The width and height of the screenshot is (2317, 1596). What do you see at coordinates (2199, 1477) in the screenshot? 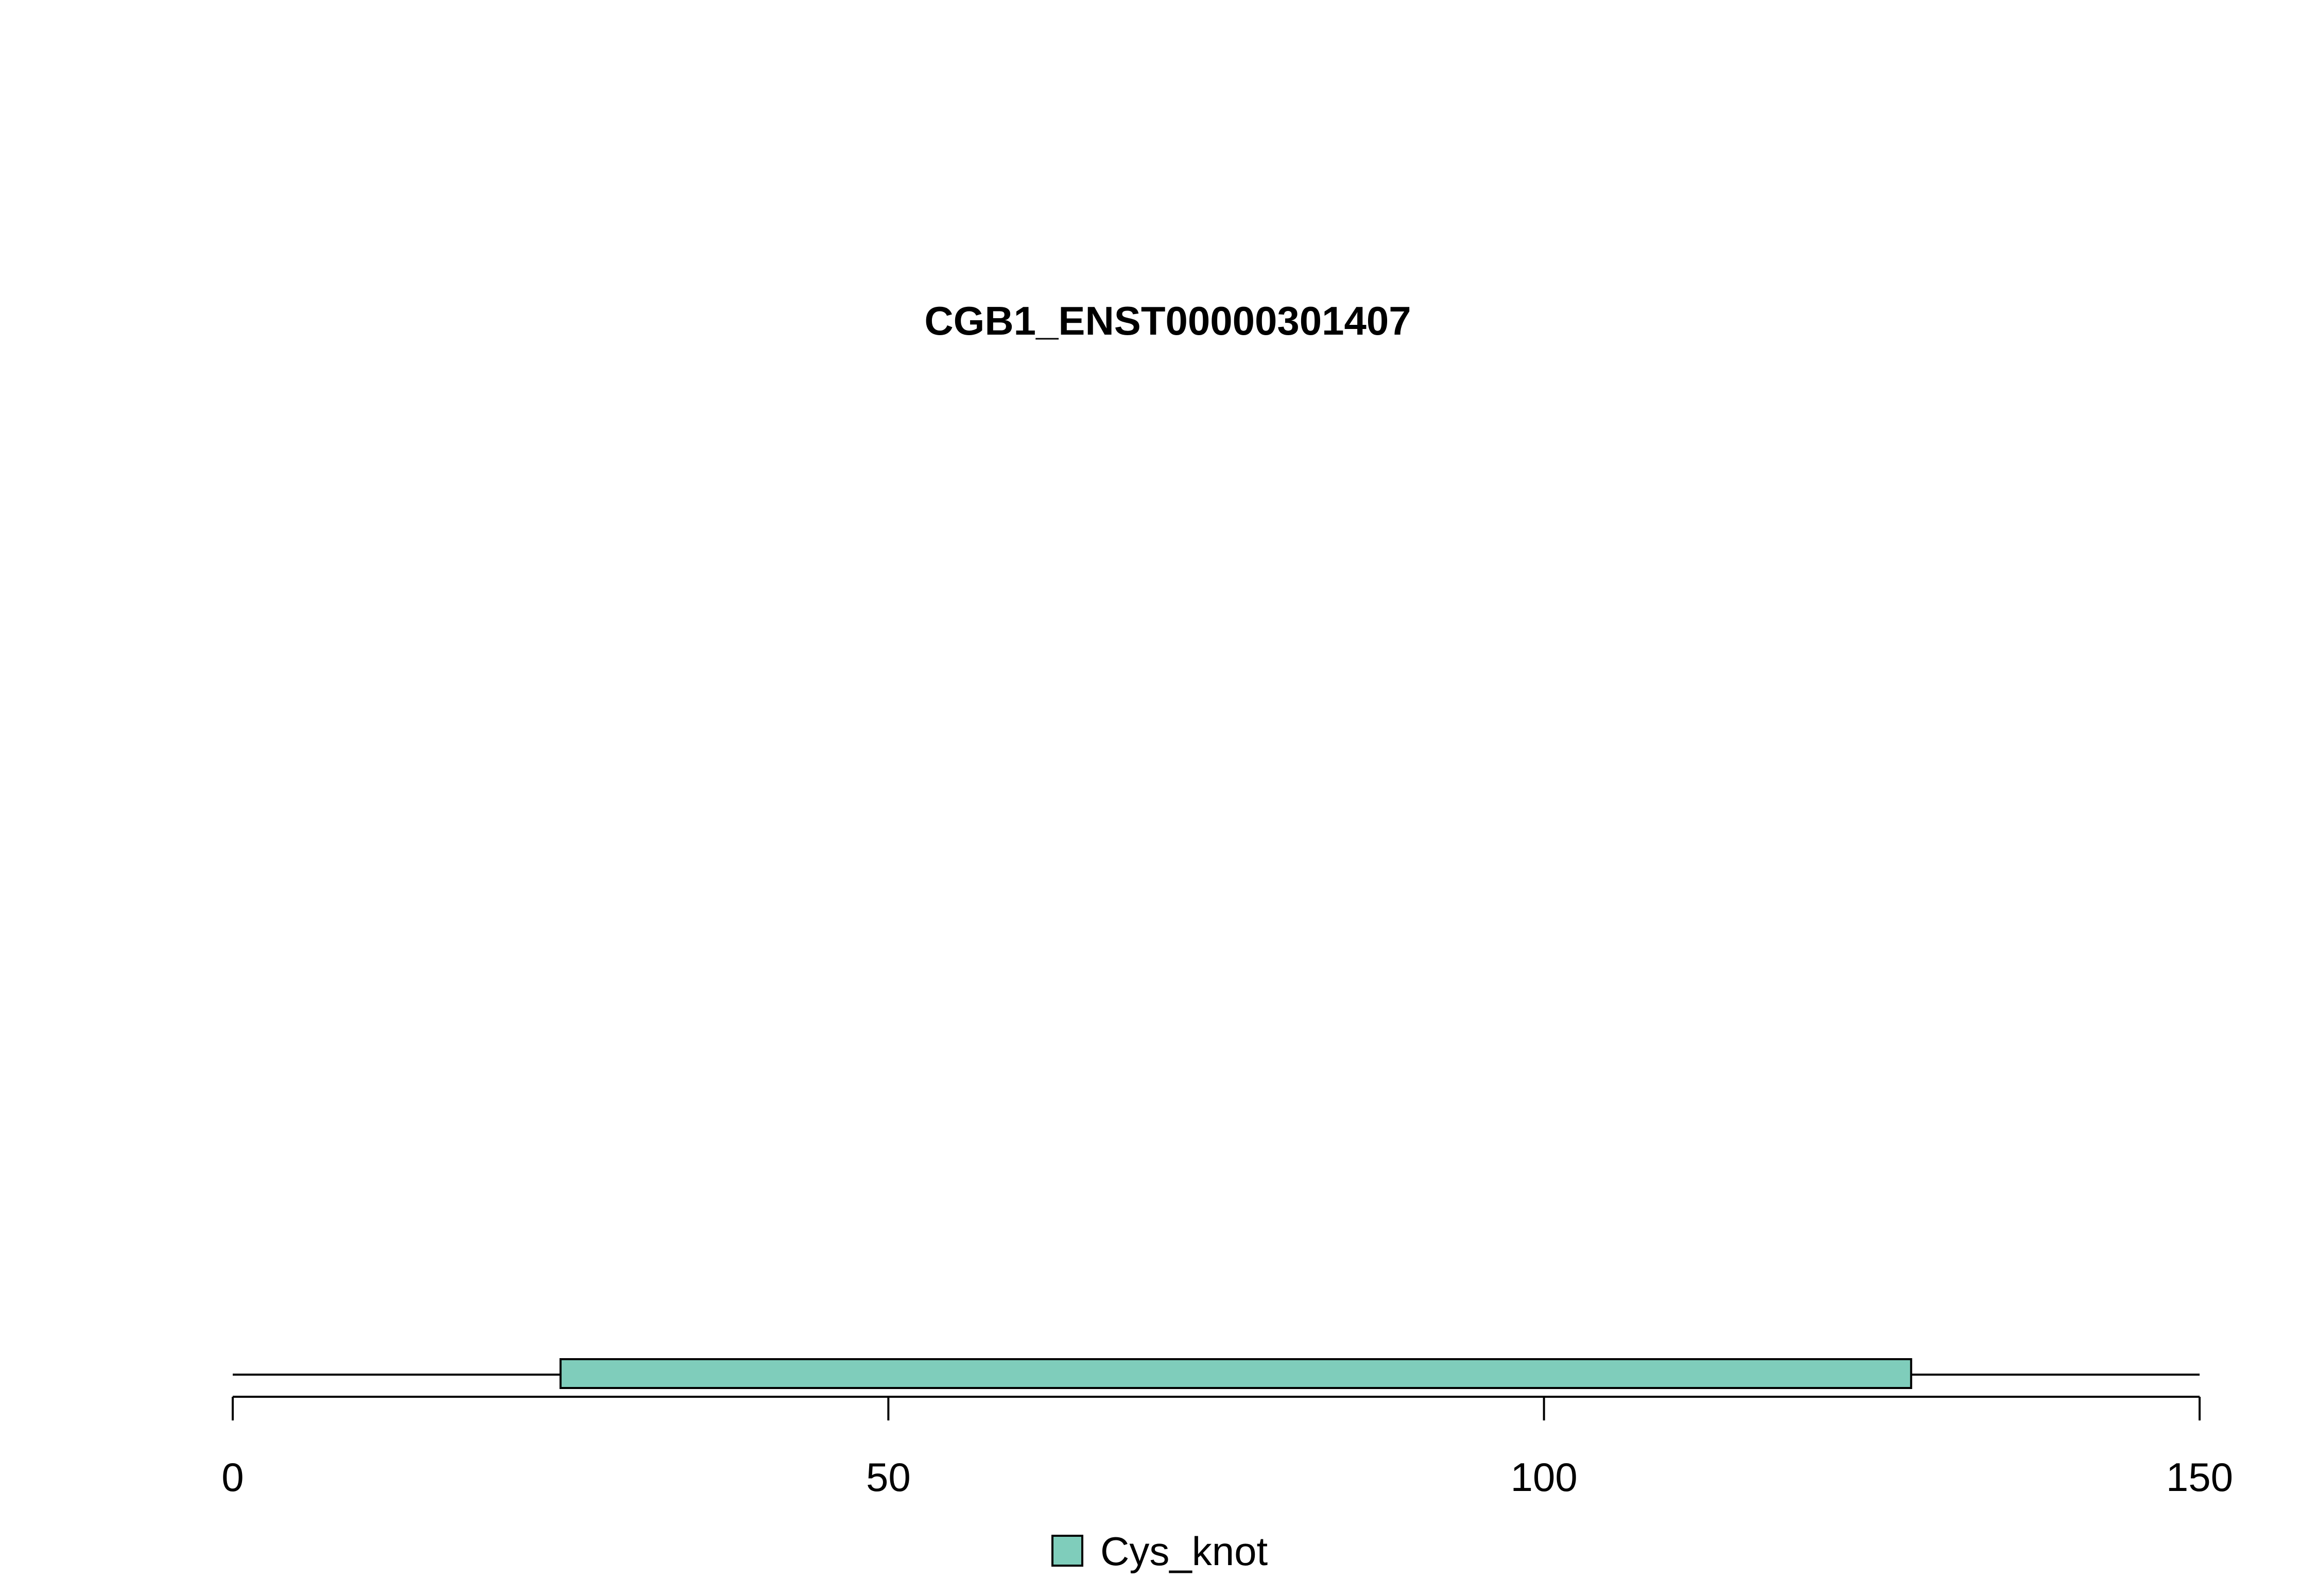
I see `x-tick-label: 150` at bounding box center [2199, 1477].